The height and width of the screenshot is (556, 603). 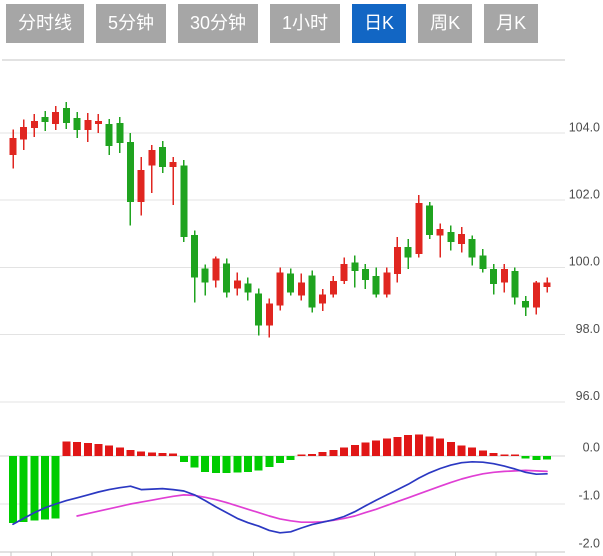 I want to click on price-axis-label: 102.0, so click(x=584, y=194).